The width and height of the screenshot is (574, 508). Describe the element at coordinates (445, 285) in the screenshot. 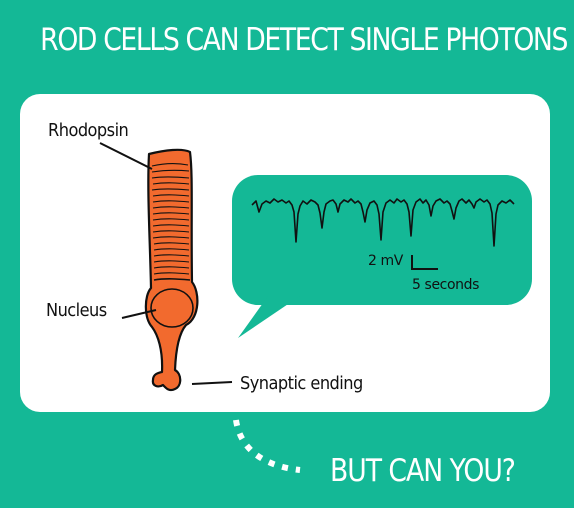

I see `time-scale-label: 5 seconds` at that location.